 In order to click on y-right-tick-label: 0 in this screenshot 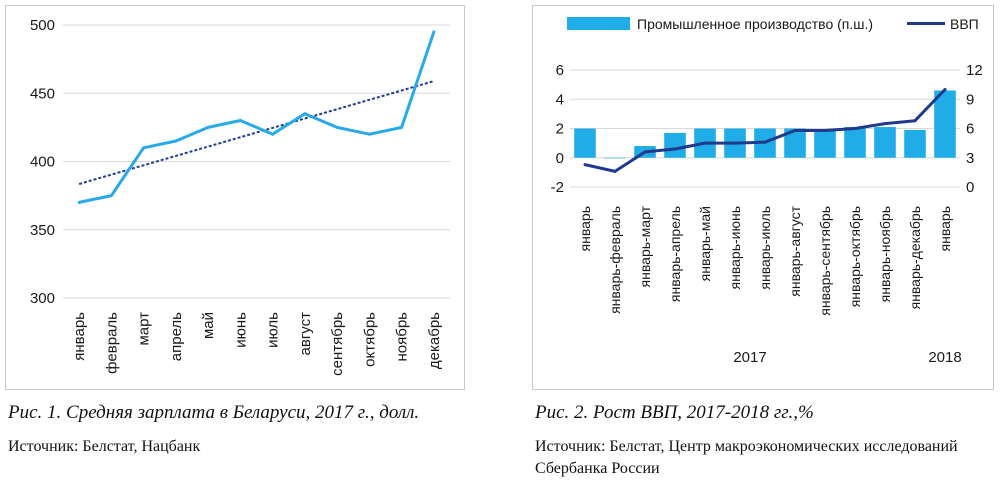, I will do `click(970, 187)`.